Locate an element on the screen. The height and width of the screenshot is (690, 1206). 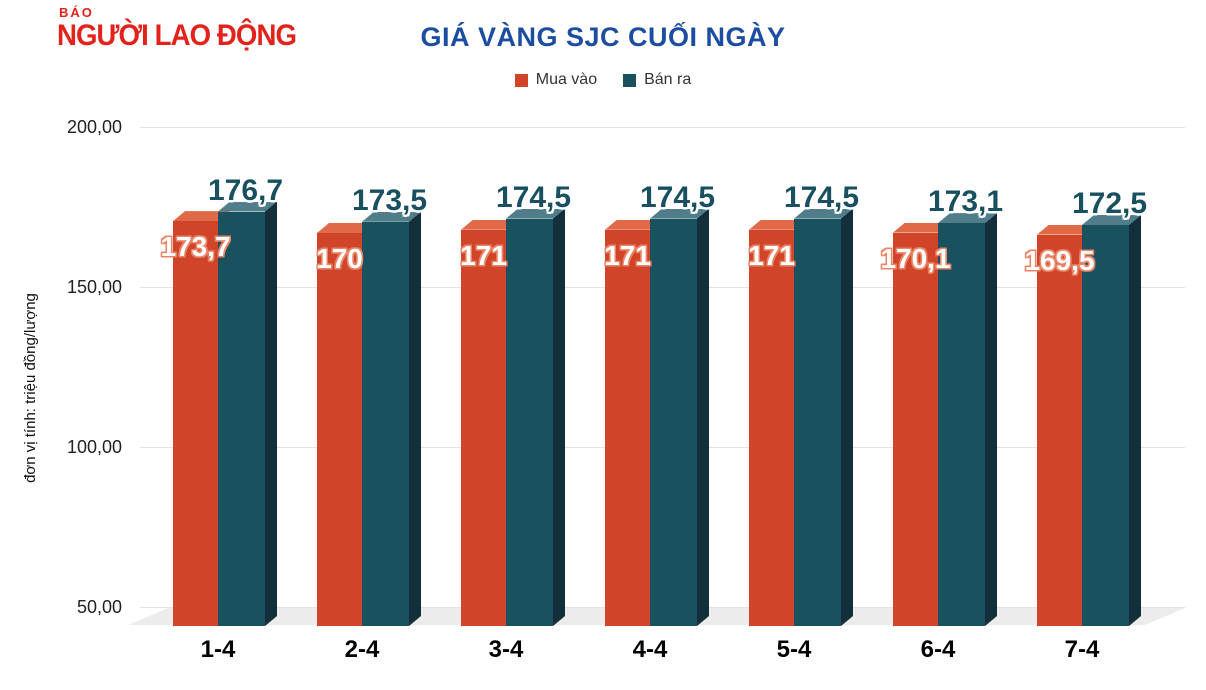
buy-bar-label: 169,5 is located at coordinates (1059, 260).